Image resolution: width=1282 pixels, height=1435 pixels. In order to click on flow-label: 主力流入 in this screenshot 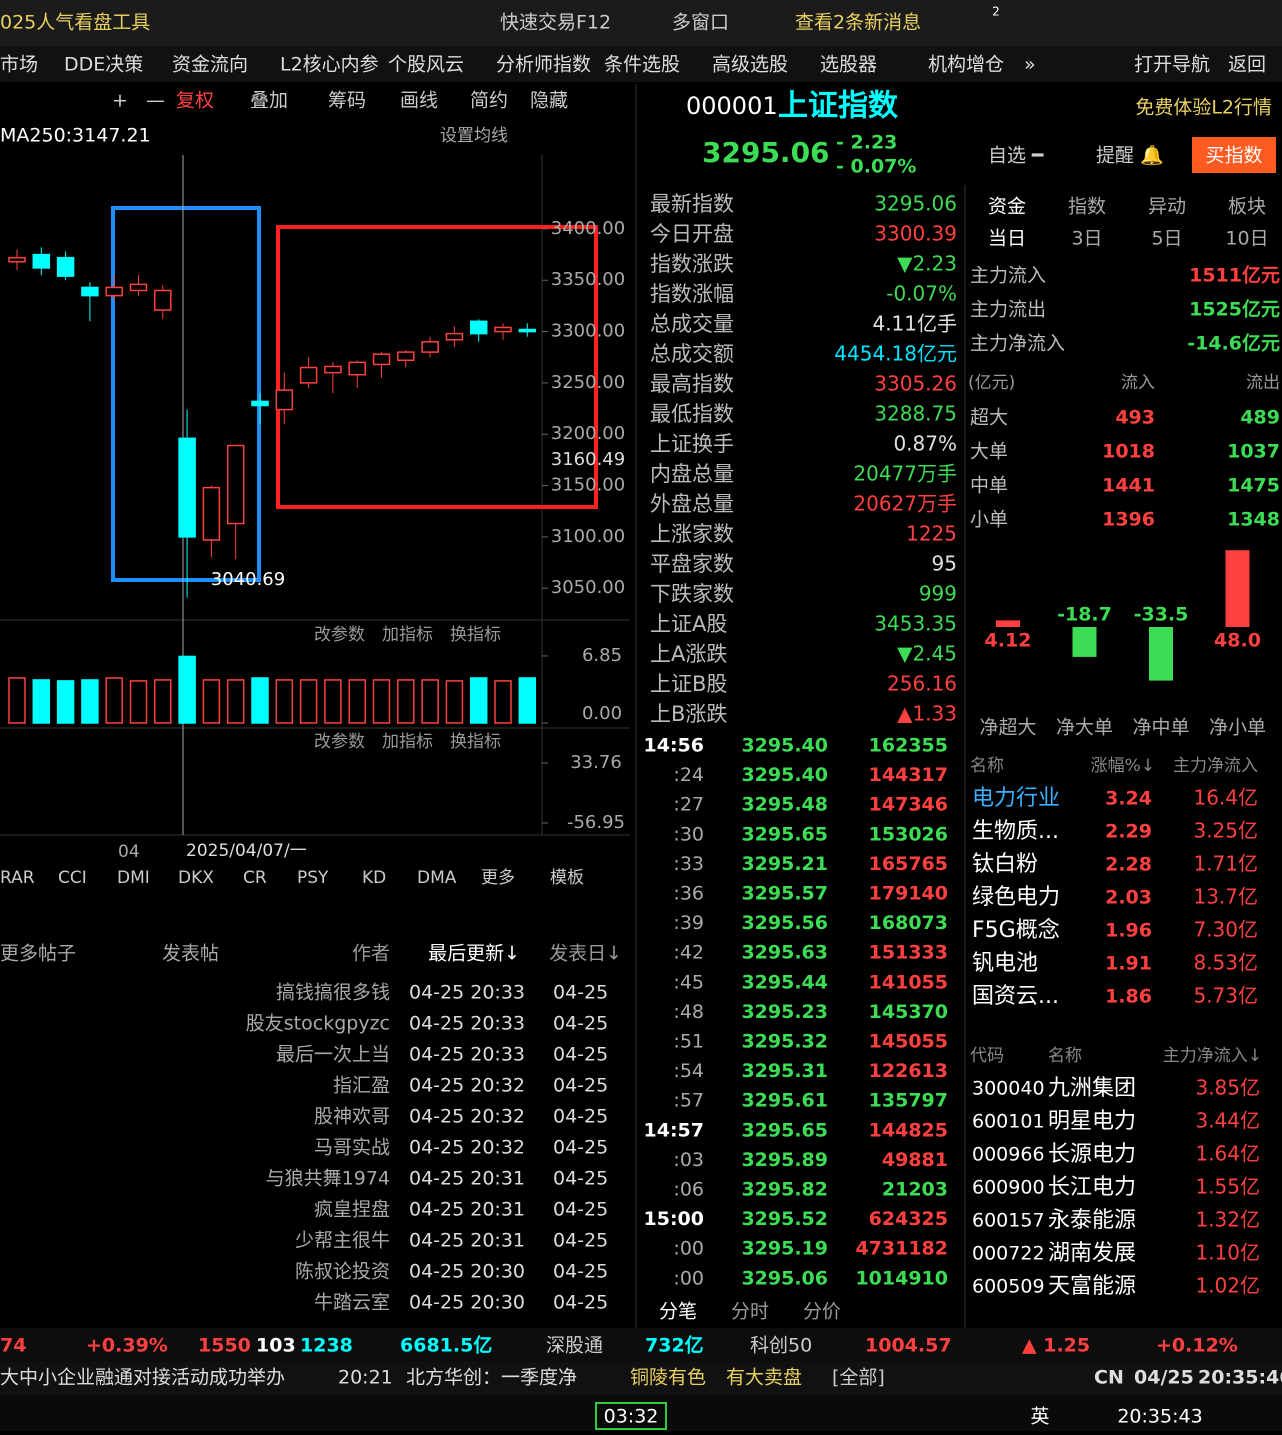, I will do `click(1008, 276)`.